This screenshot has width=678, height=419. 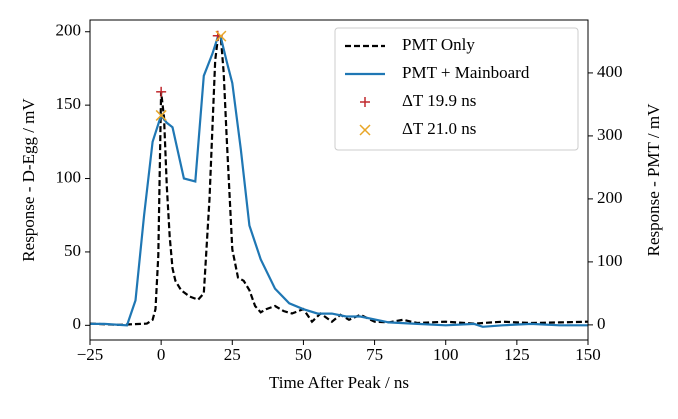 I want to click on y-tick-label: 200, so click(x=69, y=30).